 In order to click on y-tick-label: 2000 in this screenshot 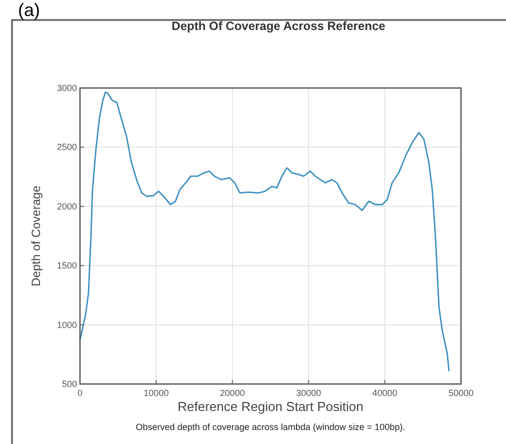, I will do `click(66, 206)`.